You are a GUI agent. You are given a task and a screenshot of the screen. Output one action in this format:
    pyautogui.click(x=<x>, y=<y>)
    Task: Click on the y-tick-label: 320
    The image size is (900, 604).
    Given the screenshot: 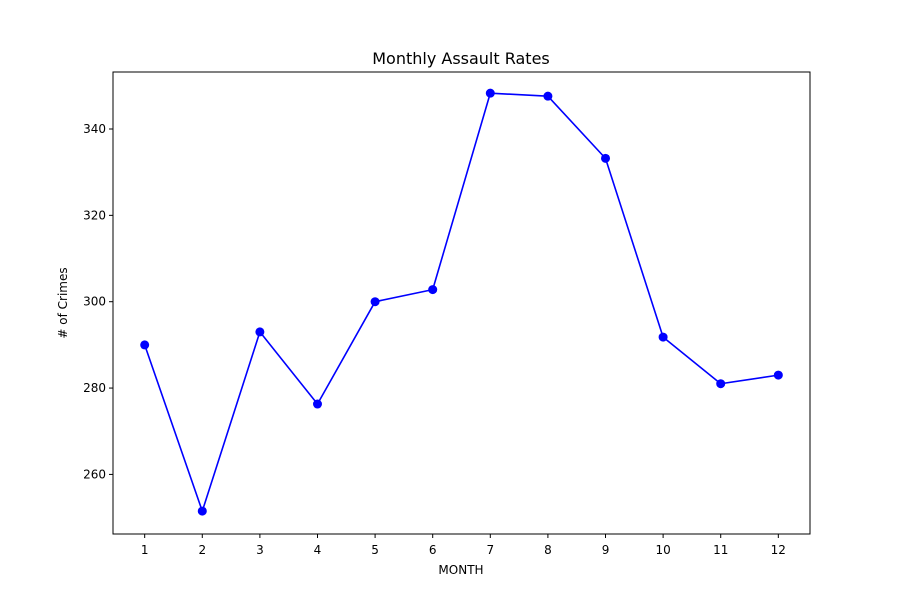 What is the action you would take?
    pyautogui.click(x=94, y=215)
    